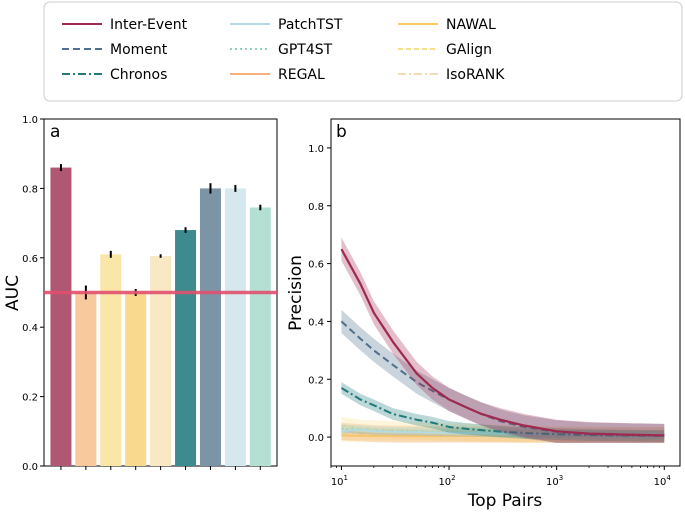 The image size is (685, 512). What do you see at coordinates (446, 481) in the screenshot?
I see `x-tick-label: 10²` at bounding box center [446, 481].